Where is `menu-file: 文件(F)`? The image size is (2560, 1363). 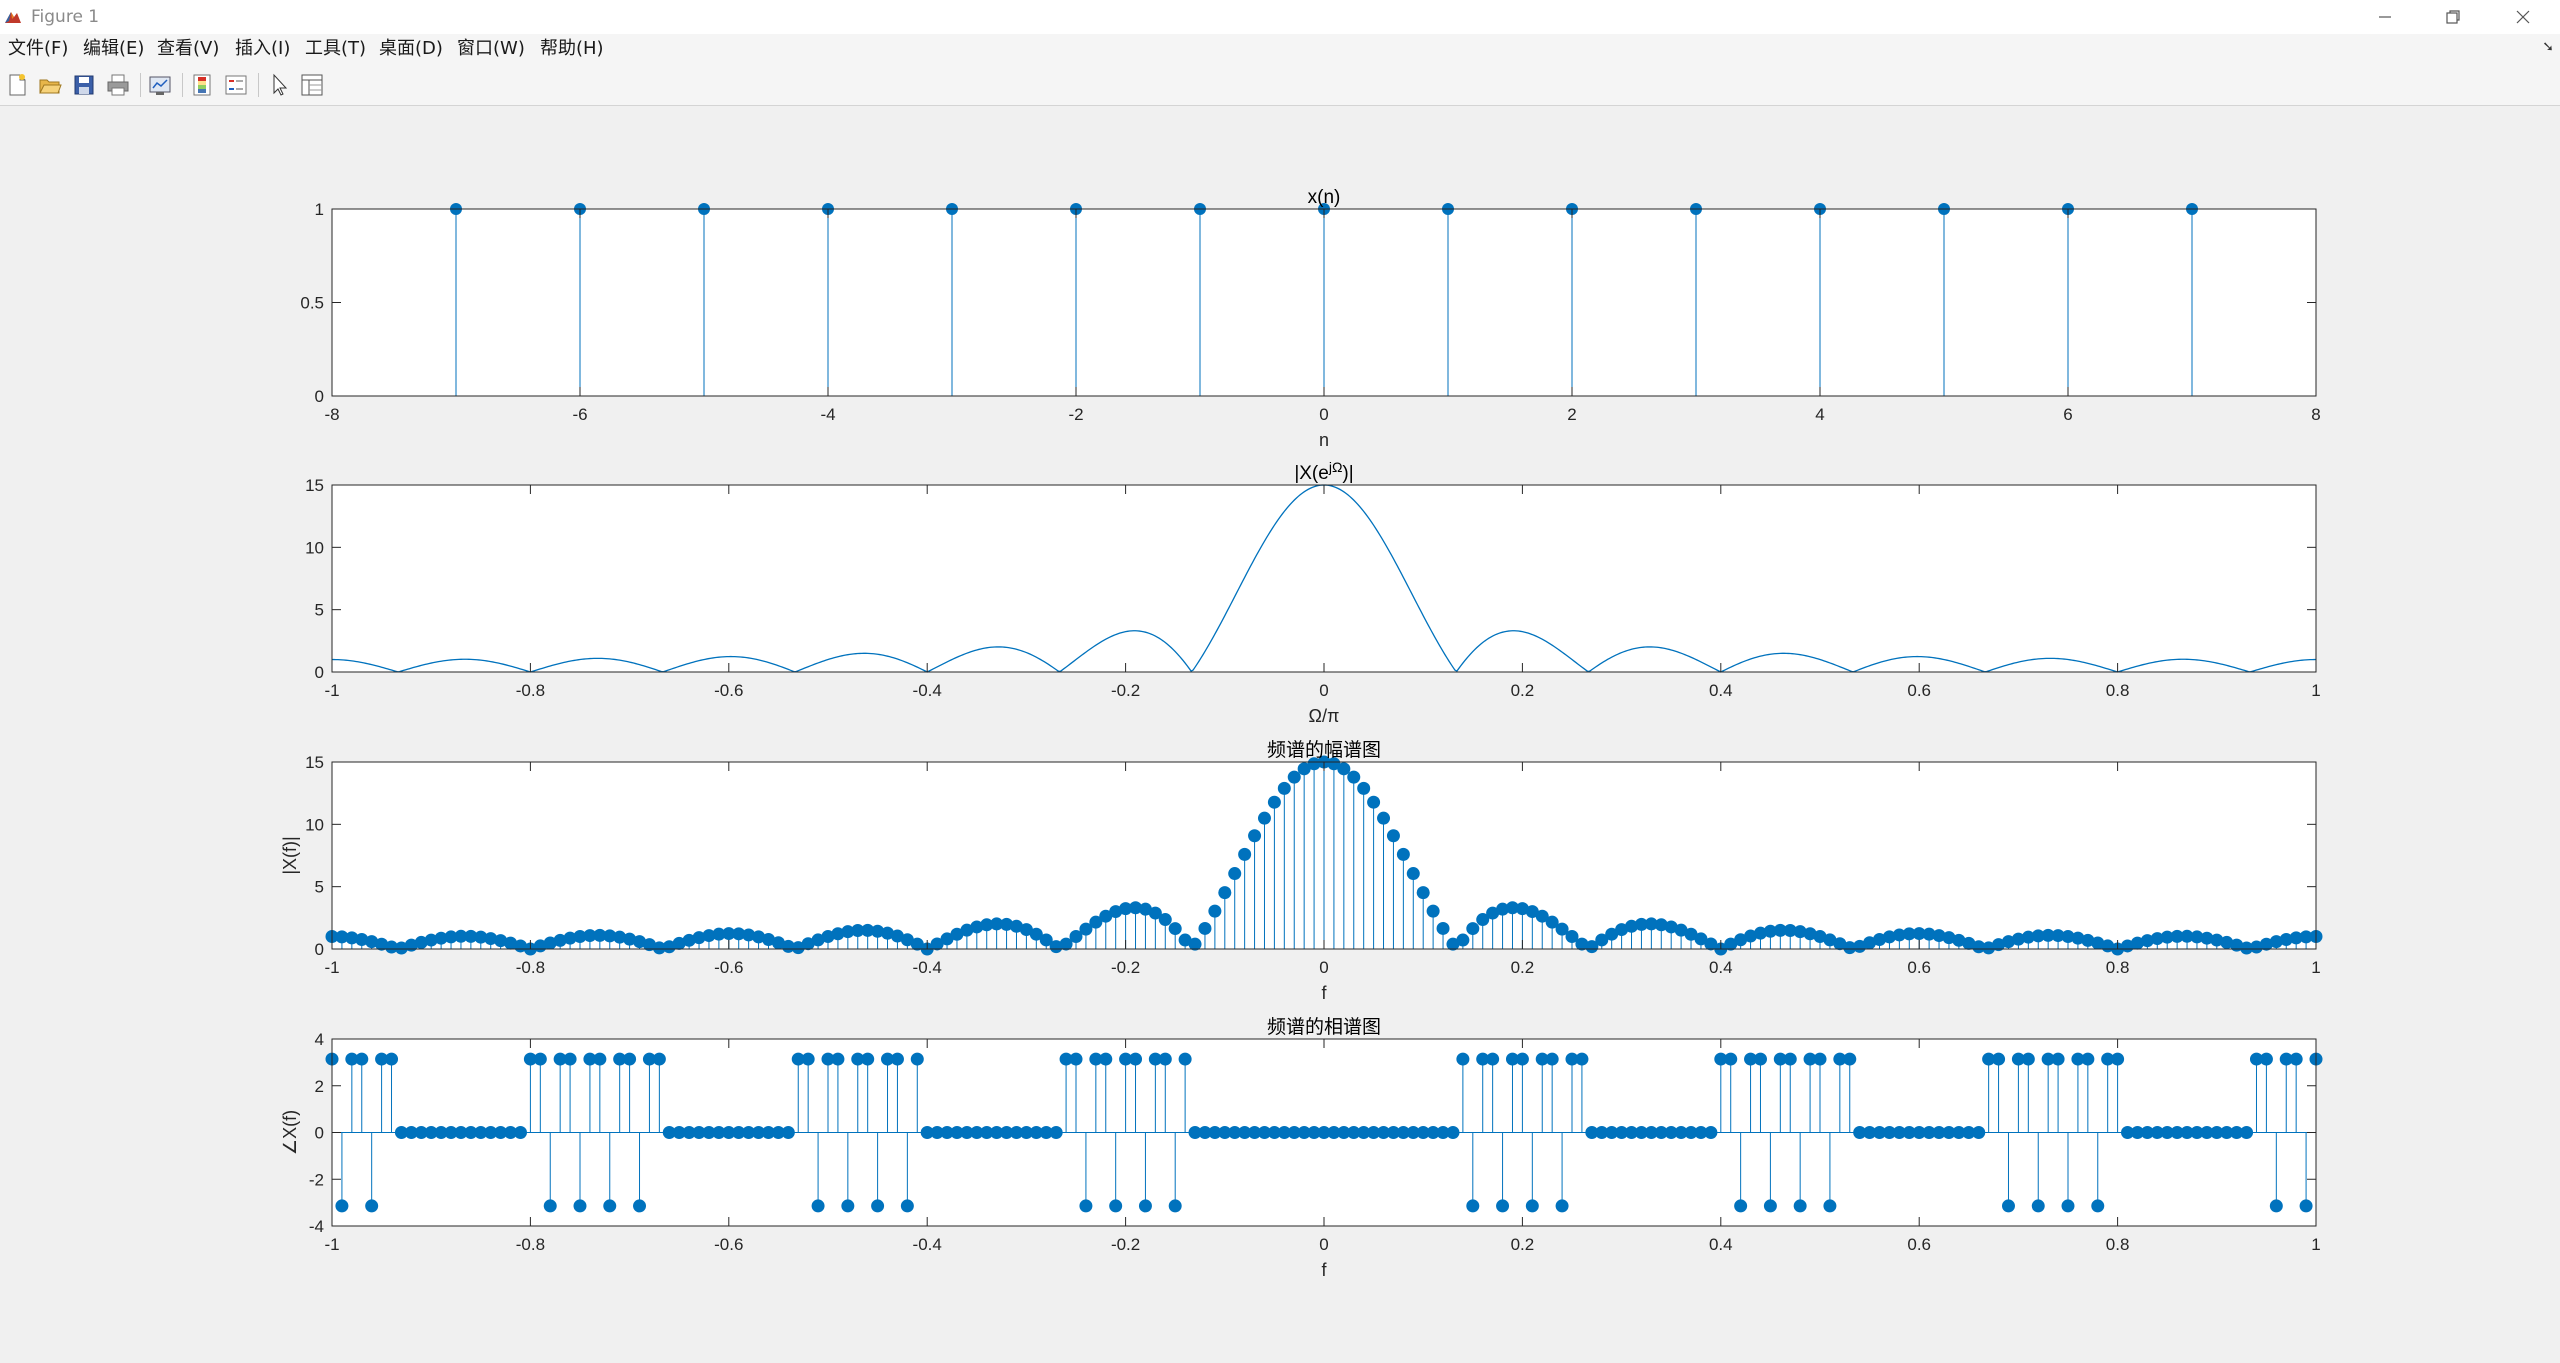
menu-file: 文件(F) is located at coordinates (38, 48).